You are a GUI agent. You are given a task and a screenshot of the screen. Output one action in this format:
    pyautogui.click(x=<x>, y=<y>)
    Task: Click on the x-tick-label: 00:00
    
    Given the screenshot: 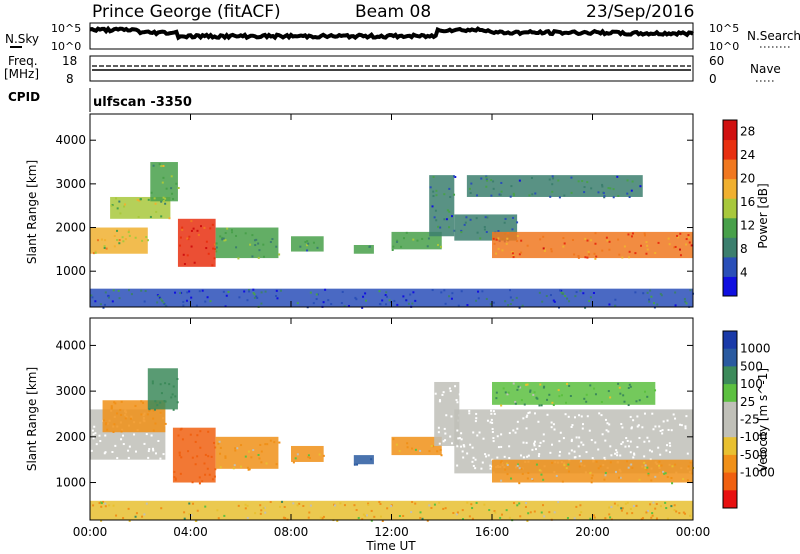 What is the action you would take?
    pyautogui.click(x=693, y=532)
    